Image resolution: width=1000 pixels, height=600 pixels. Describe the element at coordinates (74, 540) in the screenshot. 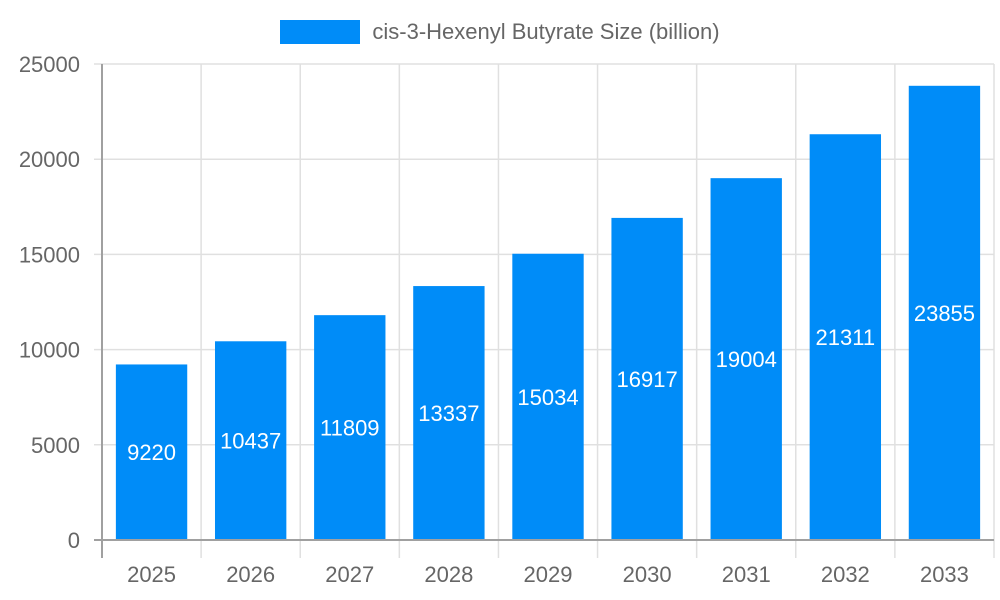

I see `y-tick-label: 0` at that location.